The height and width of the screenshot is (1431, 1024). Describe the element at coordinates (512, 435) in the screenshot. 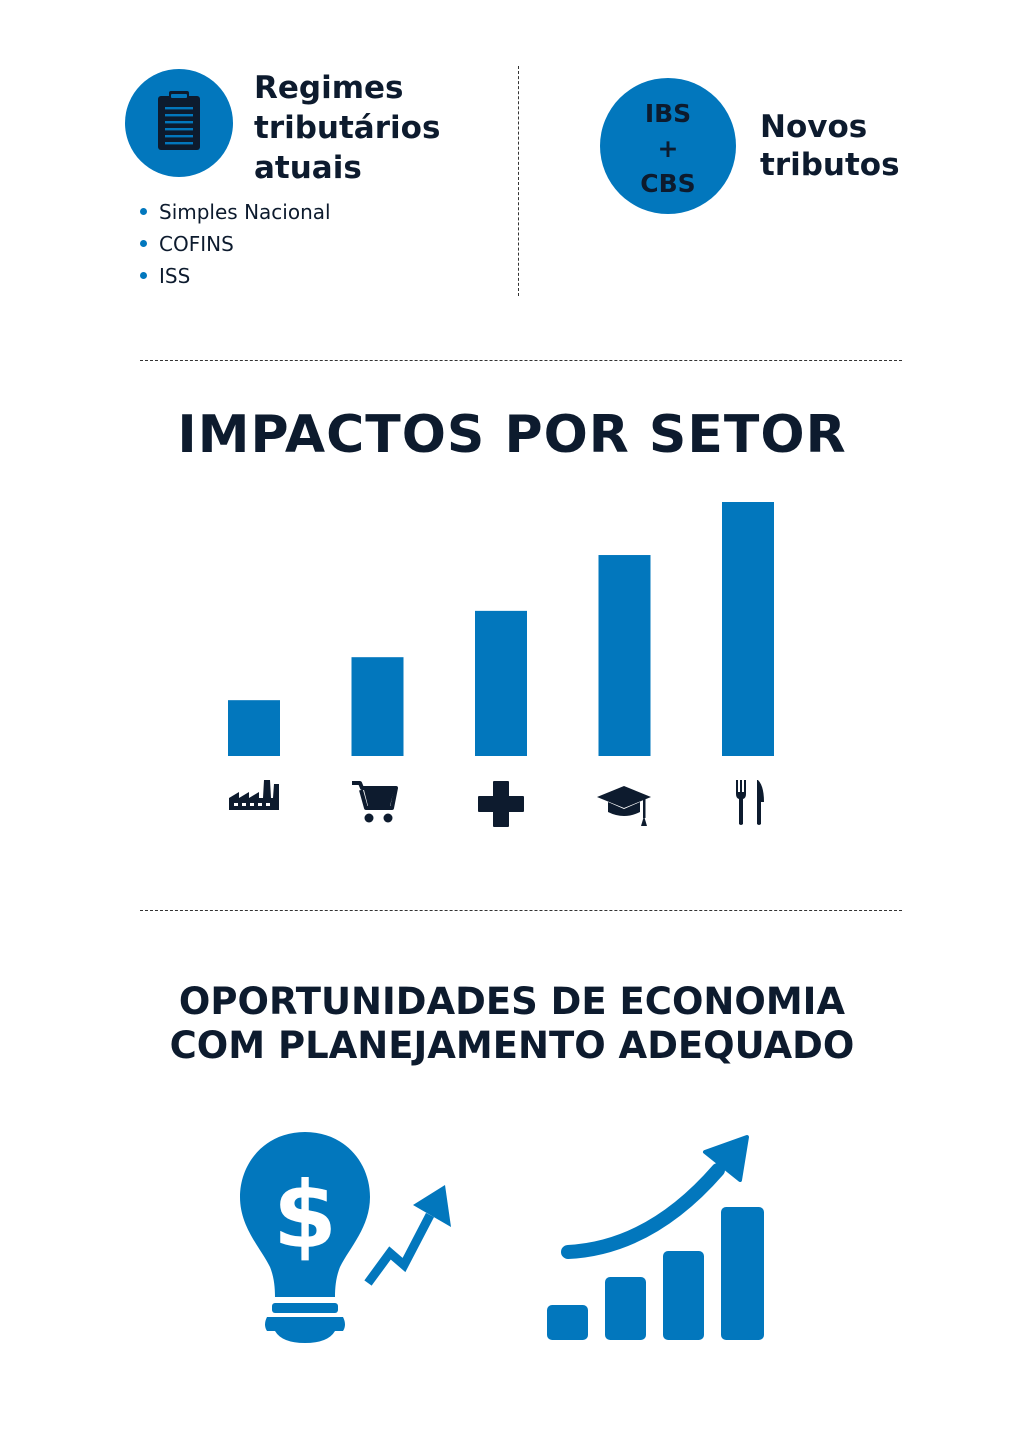

I see `impactos-title: IMPACTOS POR SETOR` at that location.